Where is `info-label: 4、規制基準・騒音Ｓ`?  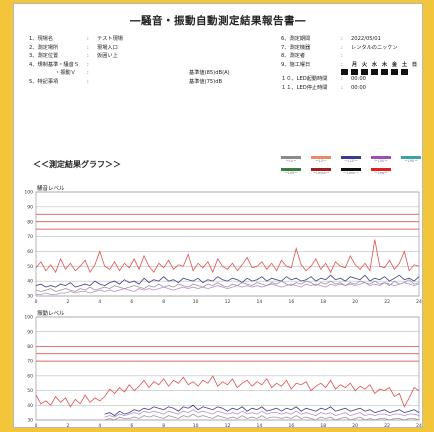 info-label: 4、規制基準・騒音Ｓ is located at coordinates (54, 64).